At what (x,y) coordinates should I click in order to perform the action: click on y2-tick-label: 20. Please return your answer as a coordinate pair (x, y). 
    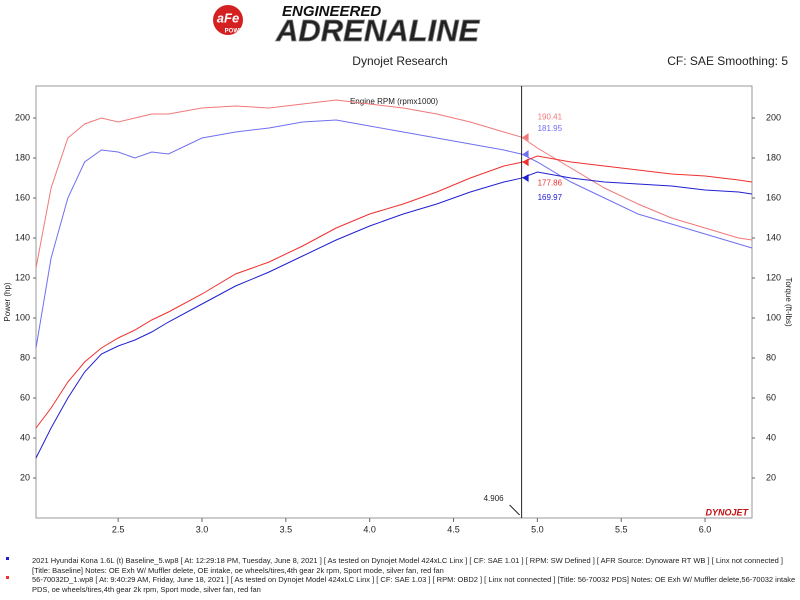
    Looking at the image, I should click on (771, 477).